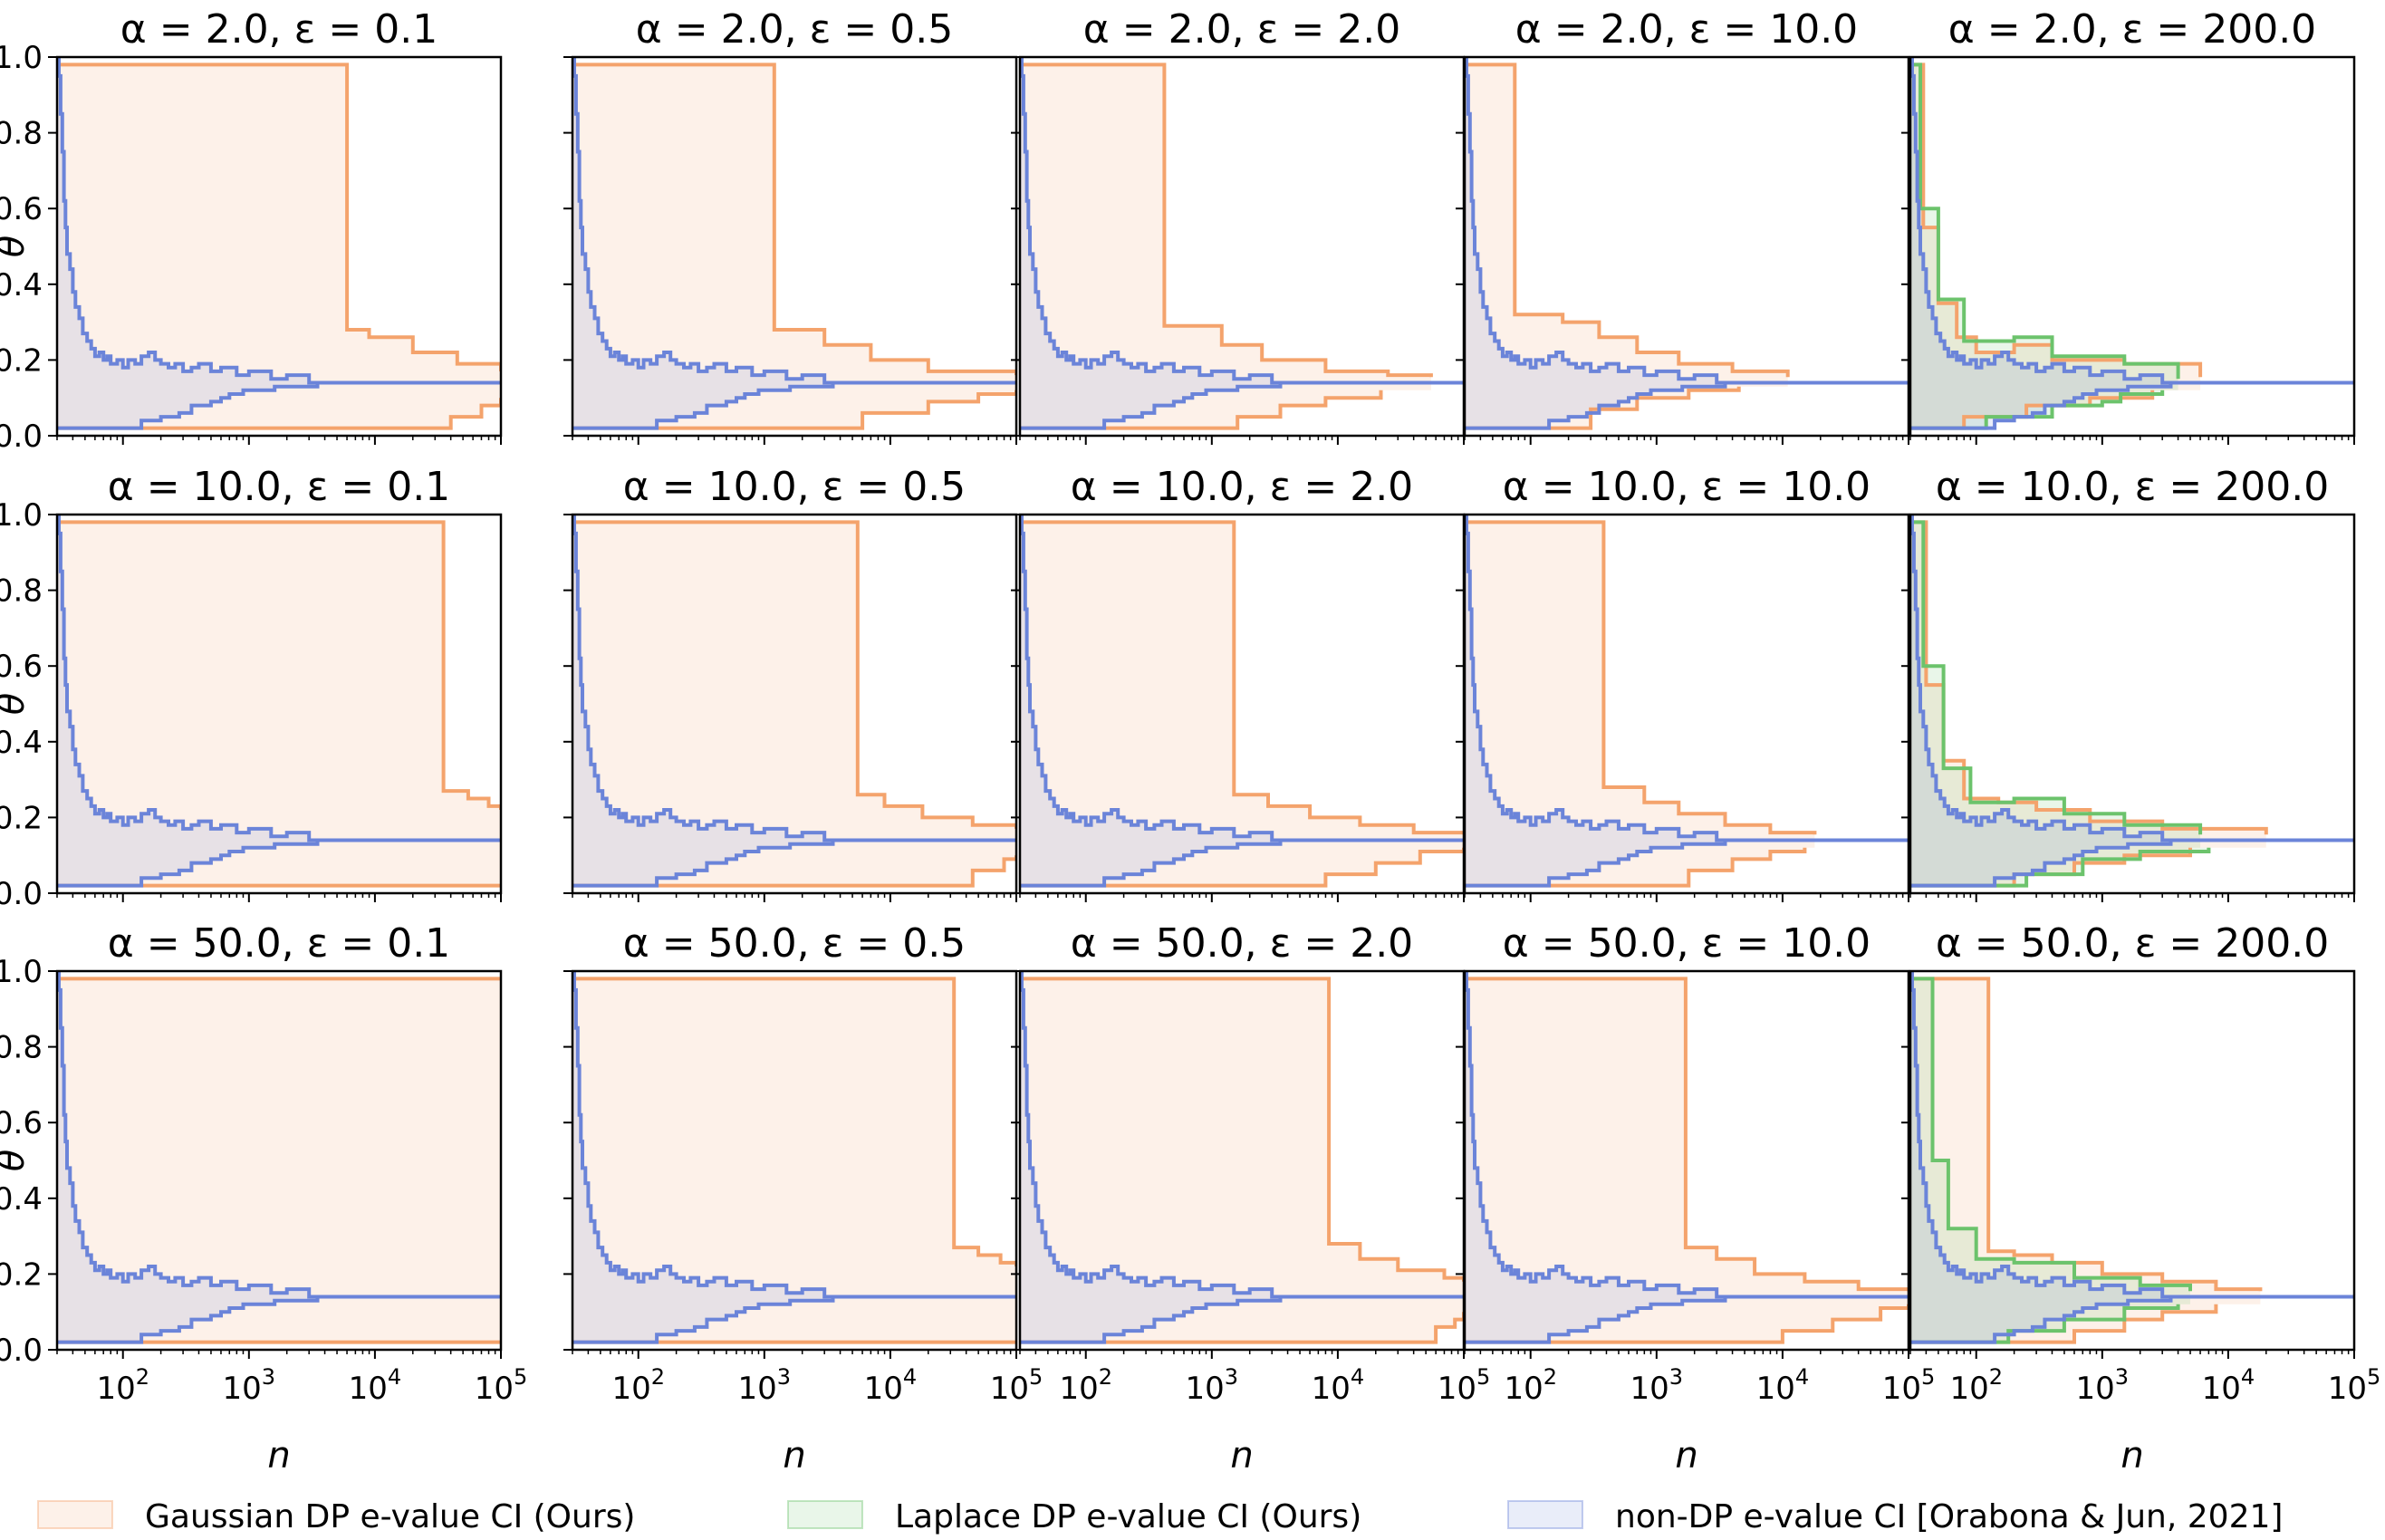 Image resolution: width=2385 pixels, height=1540 pixels. Describe the element at coordinates (21, 818) in the screenshot. I see `y-tick-label: 0.2` at that location.